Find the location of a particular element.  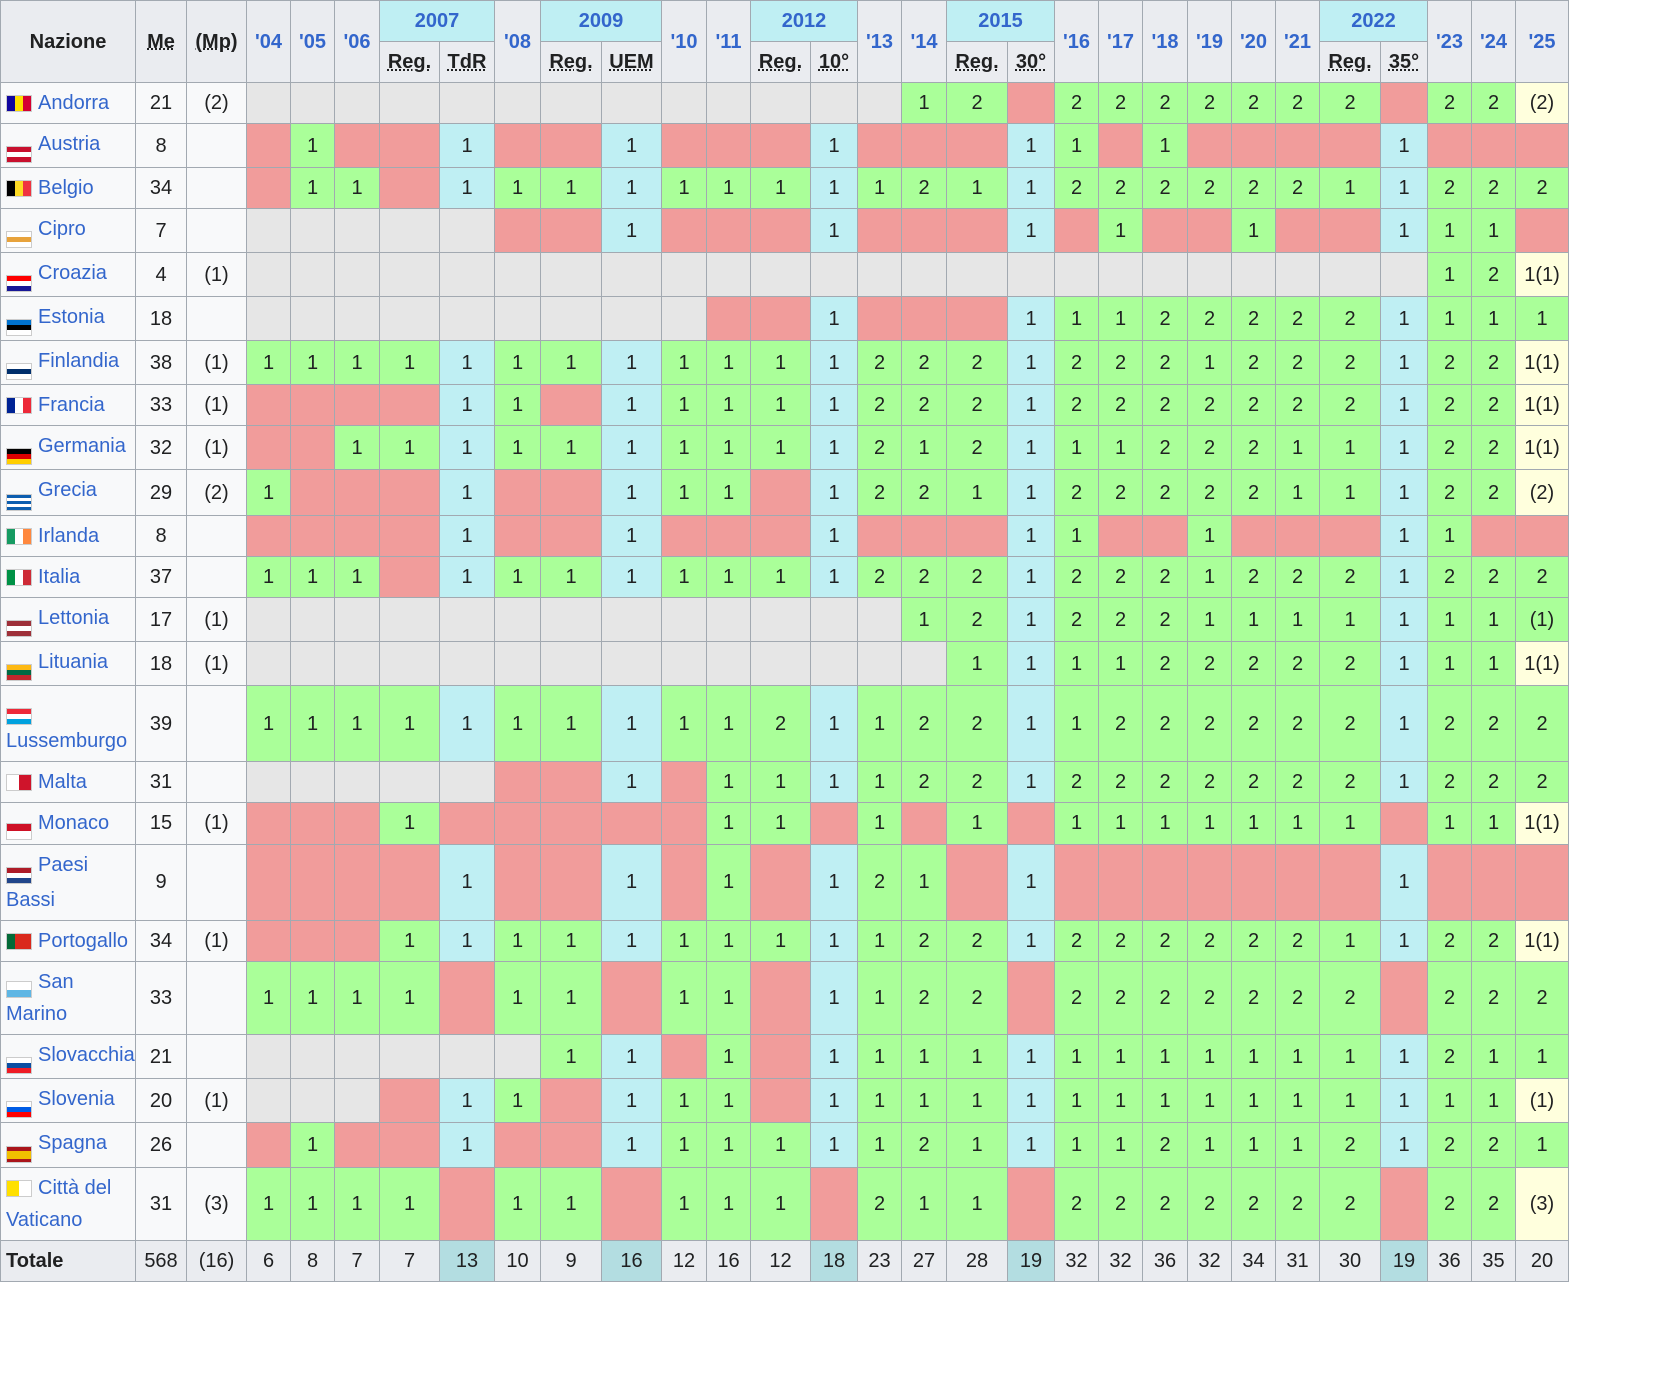

country-link: Città del Vaticano is located at coordinates (59, 1204).